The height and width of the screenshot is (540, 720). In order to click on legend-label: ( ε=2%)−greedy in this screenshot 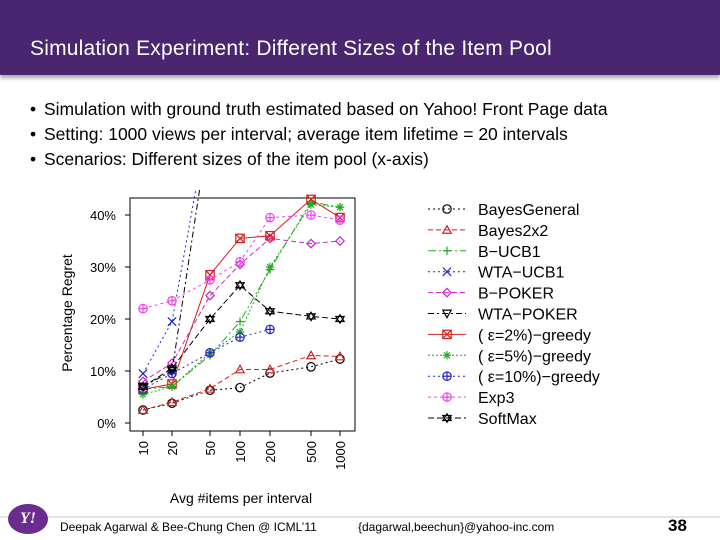, I will do `click(534, 335)`.